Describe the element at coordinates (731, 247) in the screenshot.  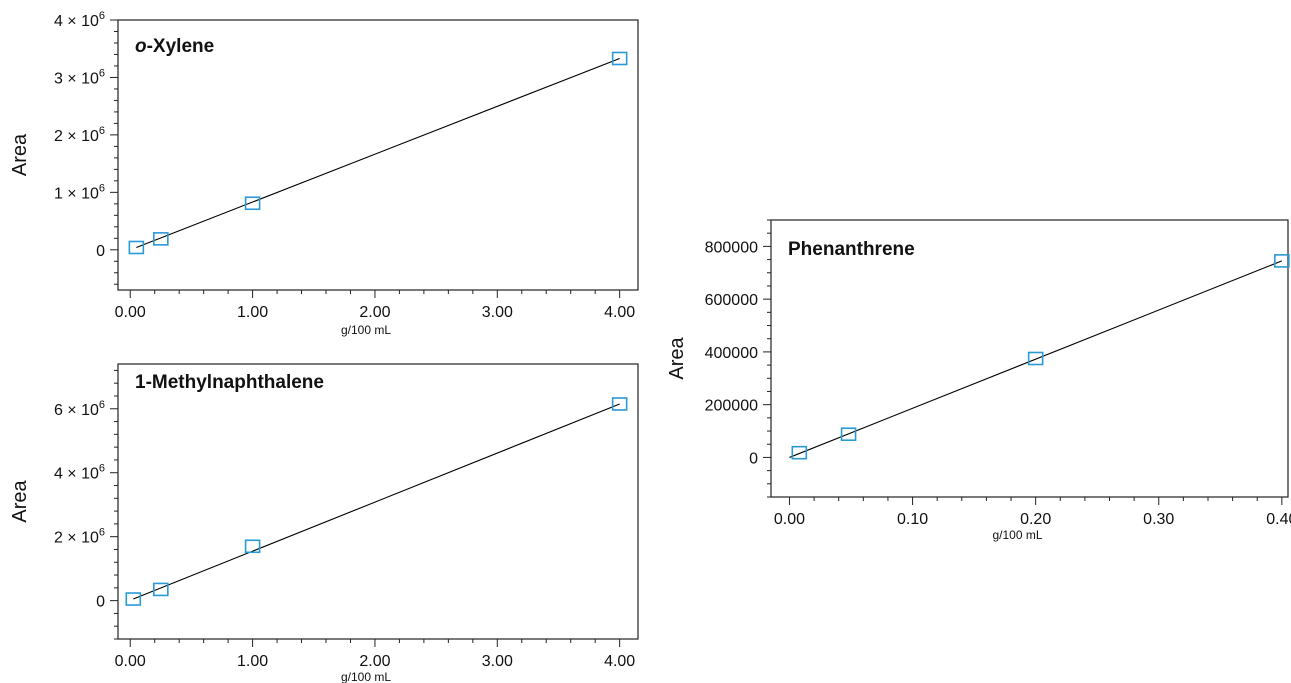
I see `y-tick-label: 800000` at that location.